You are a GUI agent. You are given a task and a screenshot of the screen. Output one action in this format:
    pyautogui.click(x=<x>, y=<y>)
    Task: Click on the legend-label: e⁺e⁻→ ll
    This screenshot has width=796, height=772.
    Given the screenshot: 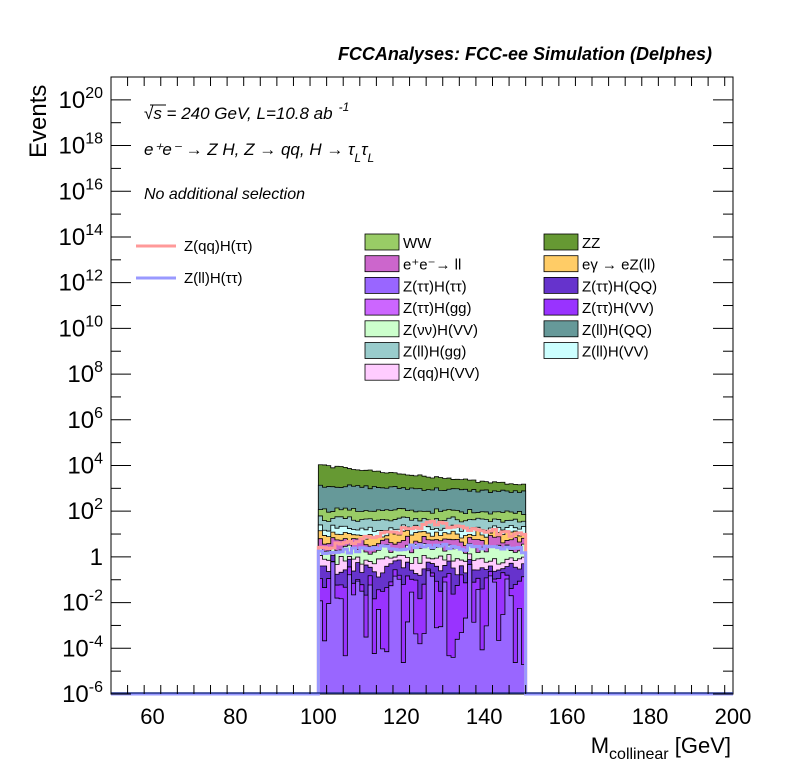 What is the action you would take?
    pyautogui.click(x=432, y=265)
    